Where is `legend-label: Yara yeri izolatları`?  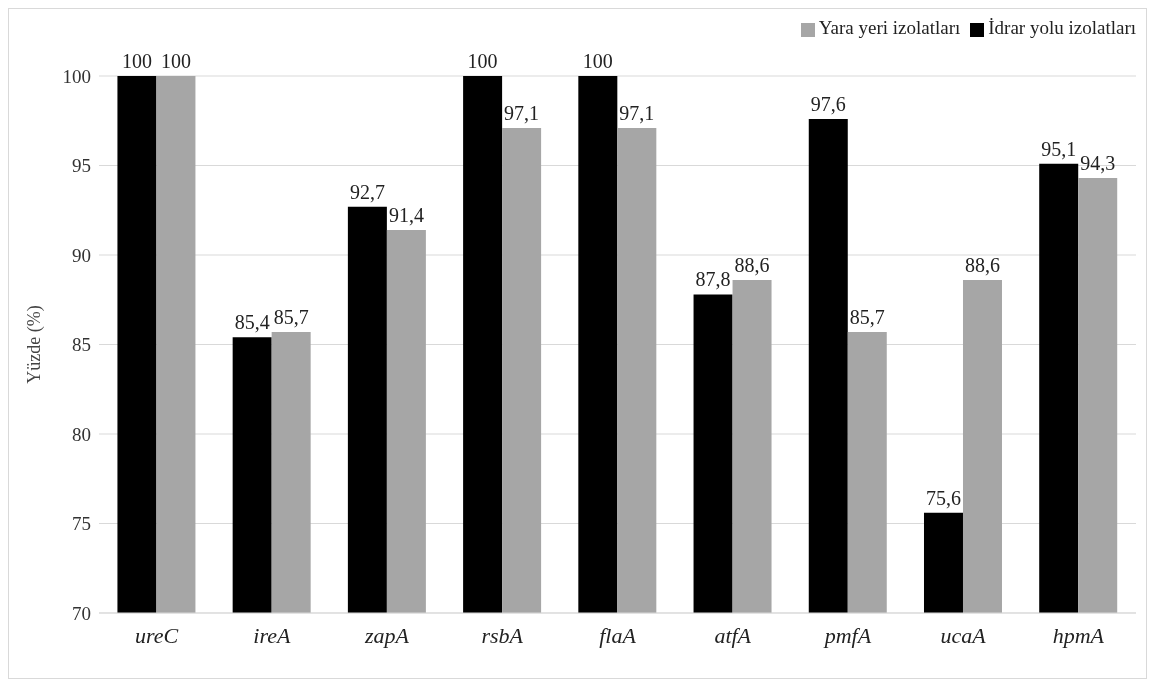
legend-label: Yara yeri izolatları is located at coordinates (889, 27).